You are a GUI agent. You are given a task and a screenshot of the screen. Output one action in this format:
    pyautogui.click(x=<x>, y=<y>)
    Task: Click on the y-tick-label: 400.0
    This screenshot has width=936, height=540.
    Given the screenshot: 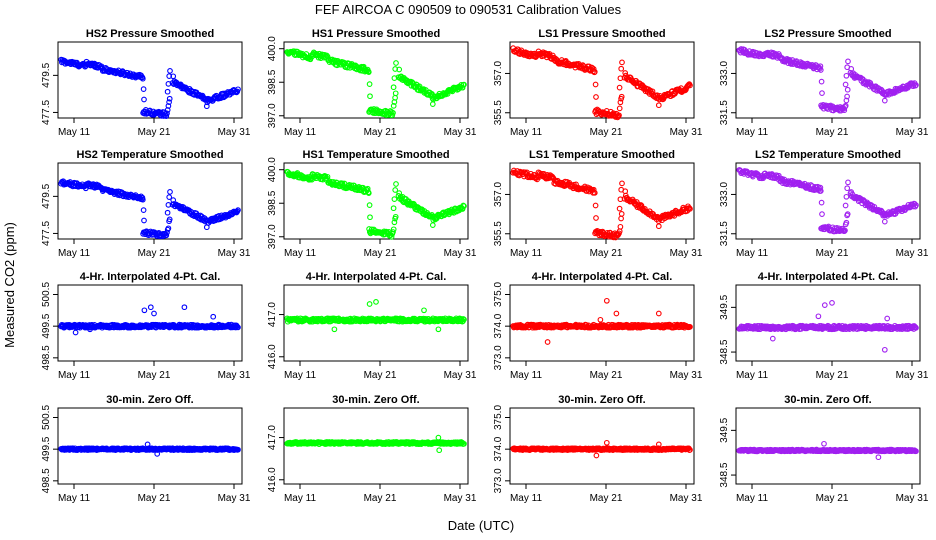 What is the action you would take?
    pyautogui.click(x=272, y=48)
    